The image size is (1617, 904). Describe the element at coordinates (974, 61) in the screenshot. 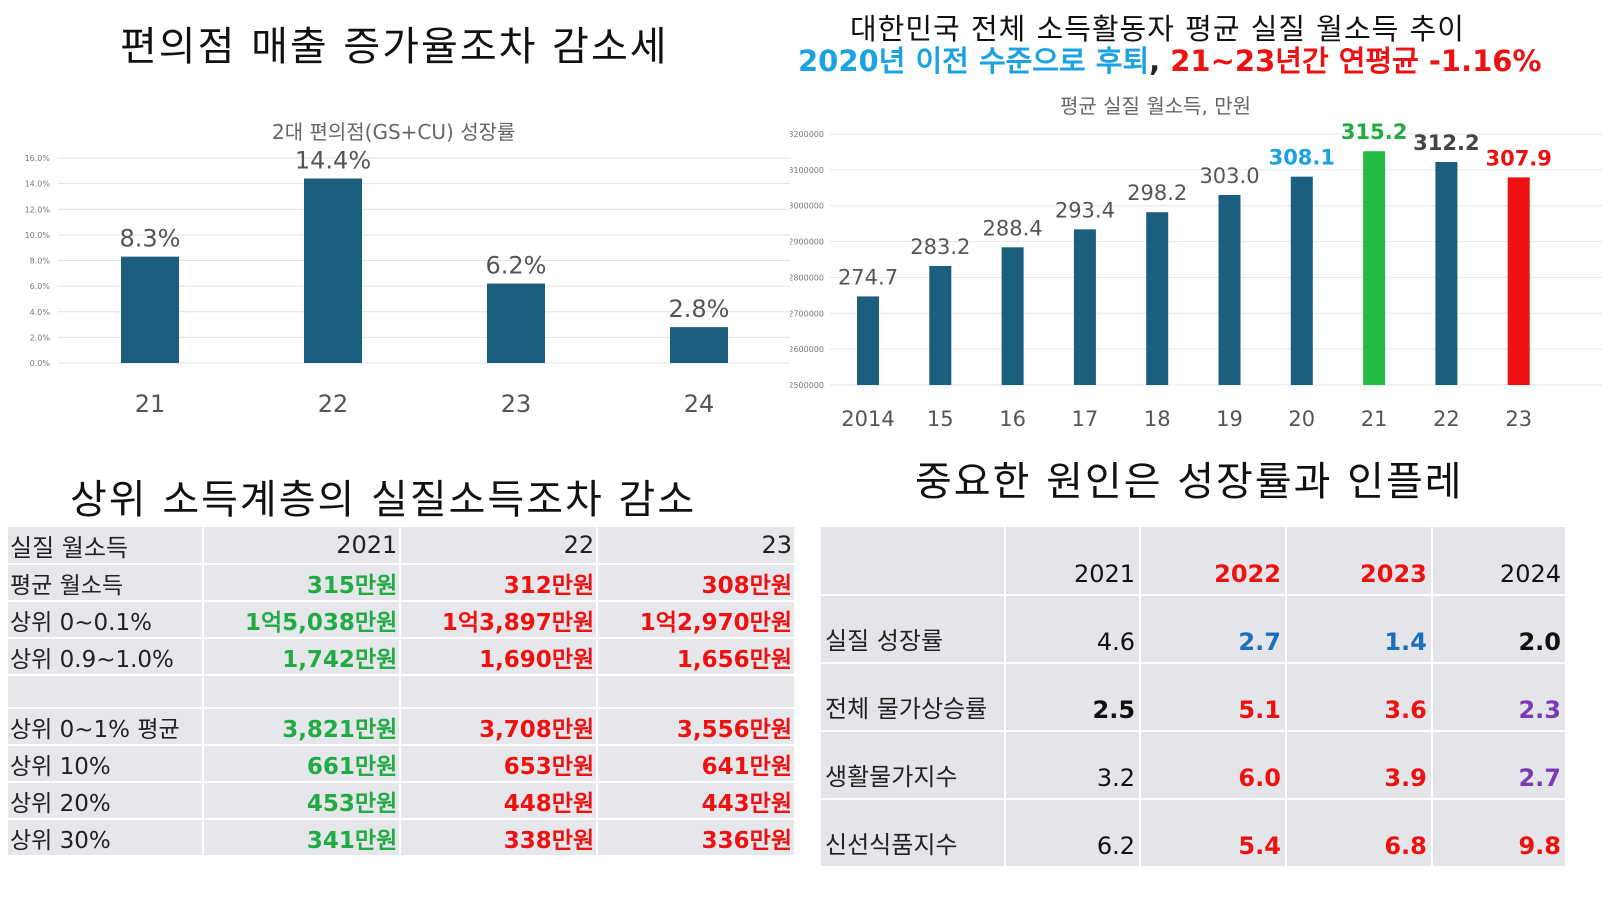

I see `headline-blue-text: 2020년 이전 수준으로 후퇴` at that location.